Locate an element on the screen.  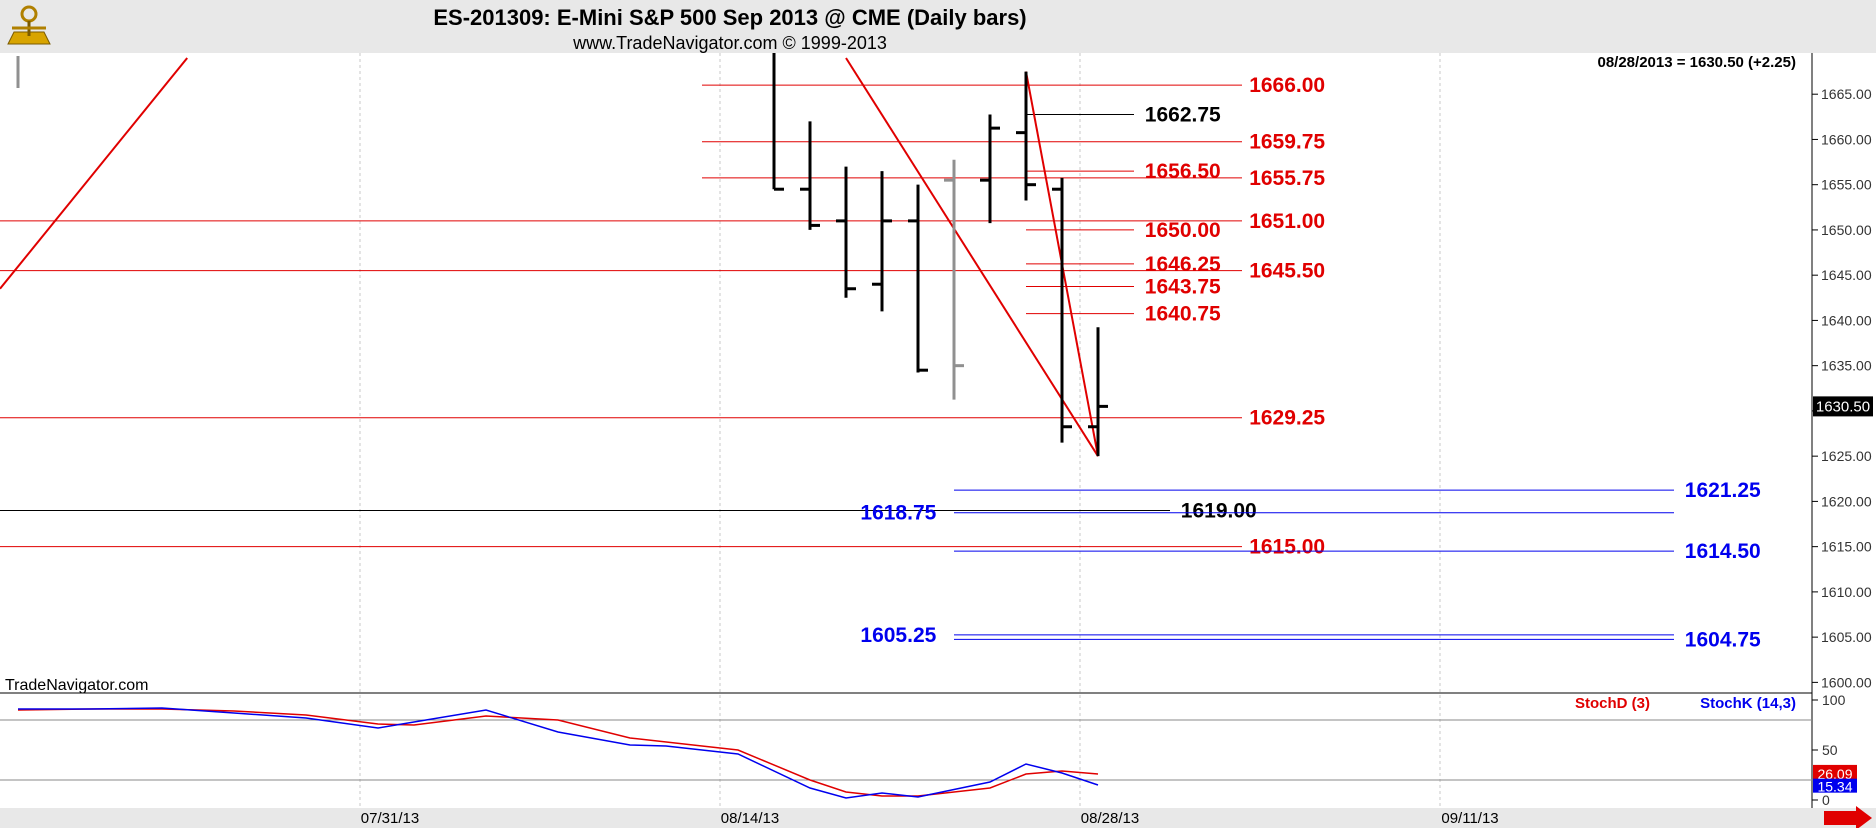
level-label: 1666.00 is located at coordinates (1287, 85).